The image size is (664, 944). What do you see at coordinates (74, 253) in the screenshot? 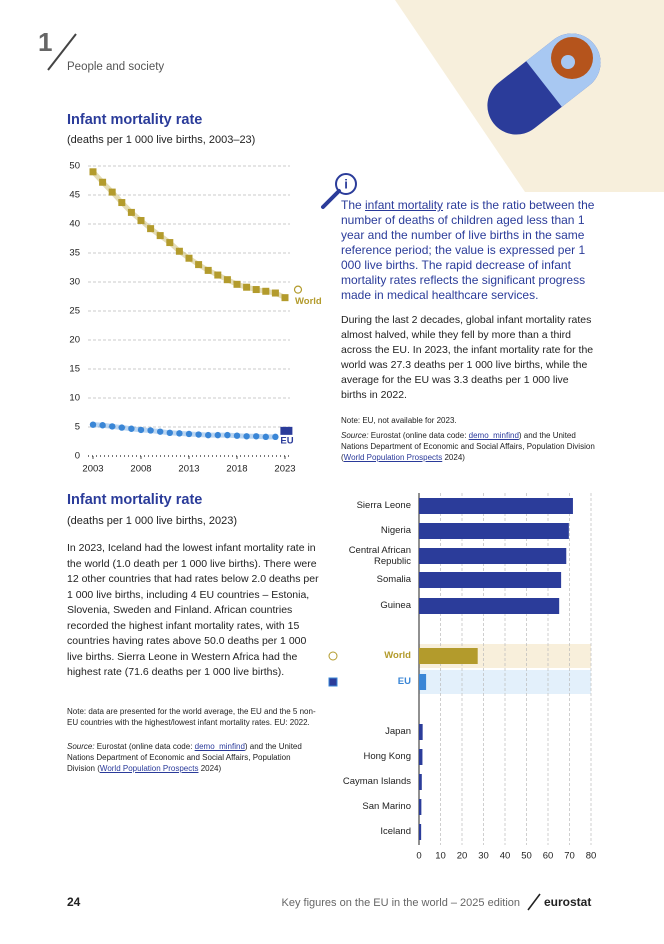
I see `y-tick-label: 35` at bounding box center [74, 253].